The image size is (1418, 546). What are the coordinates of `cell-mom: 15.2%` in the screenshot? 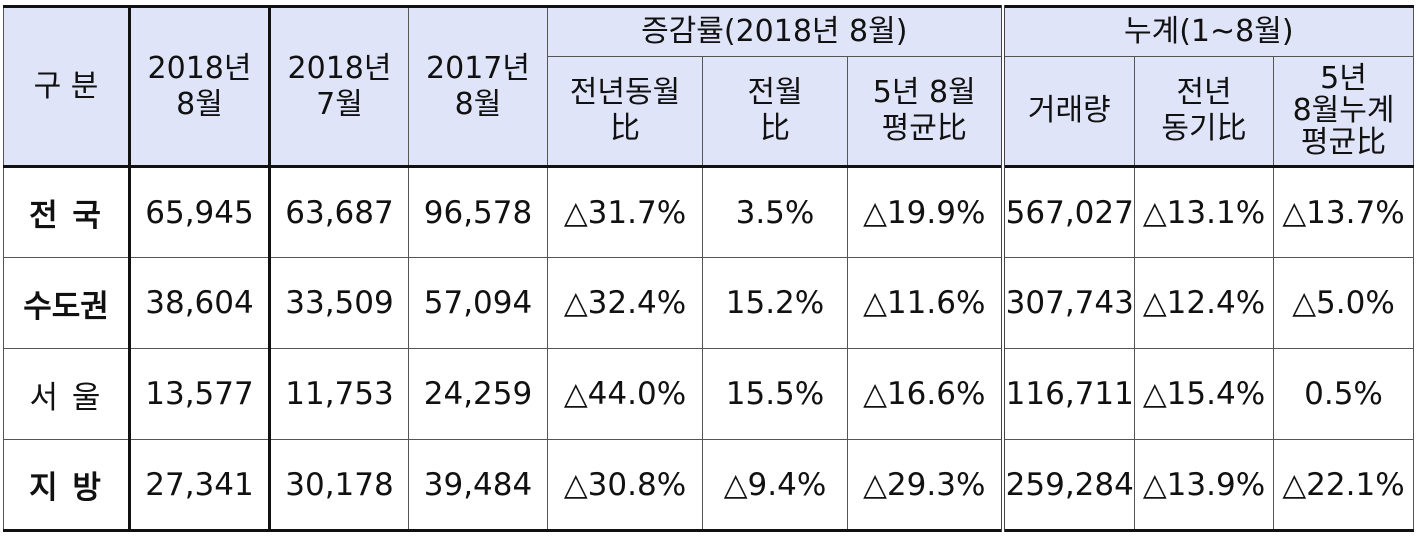 It's located at (775, 303).